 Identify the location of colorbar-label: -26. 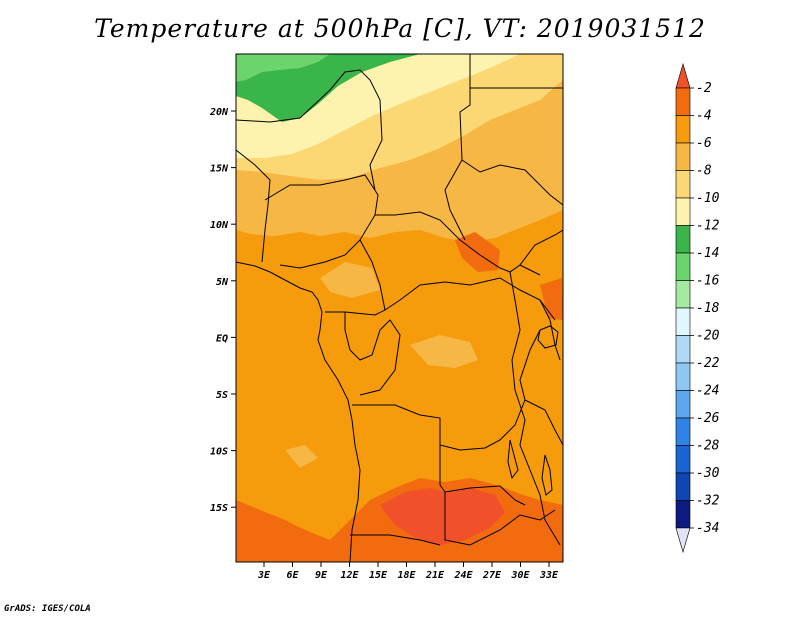
(708, 418).